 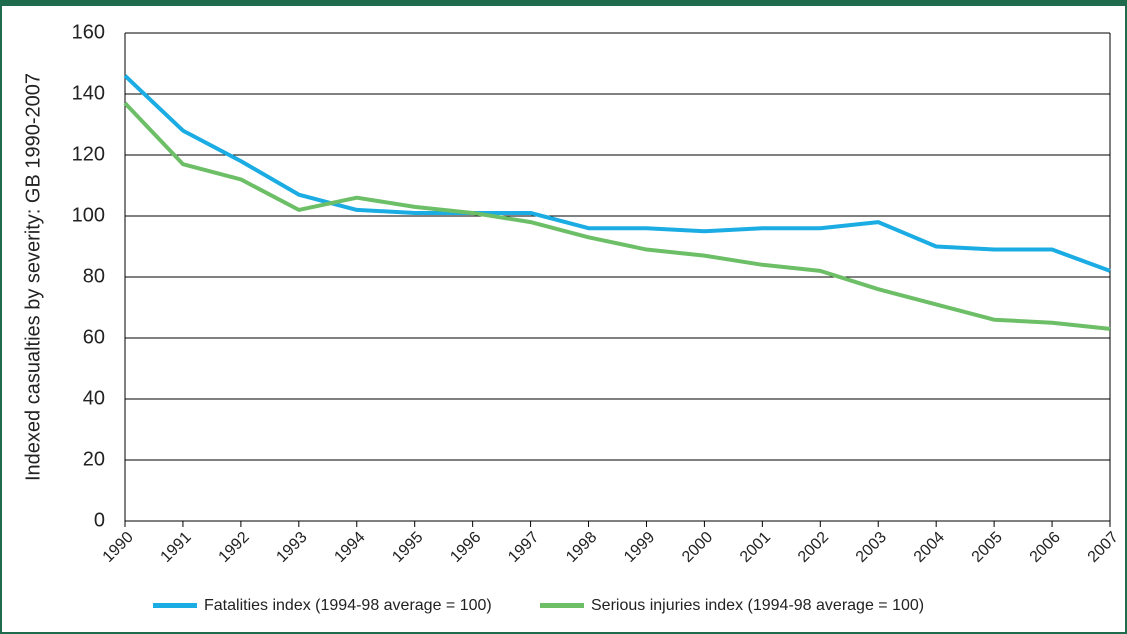 I want to click on x-tick-label: 1993, so click(x=291, y=547).